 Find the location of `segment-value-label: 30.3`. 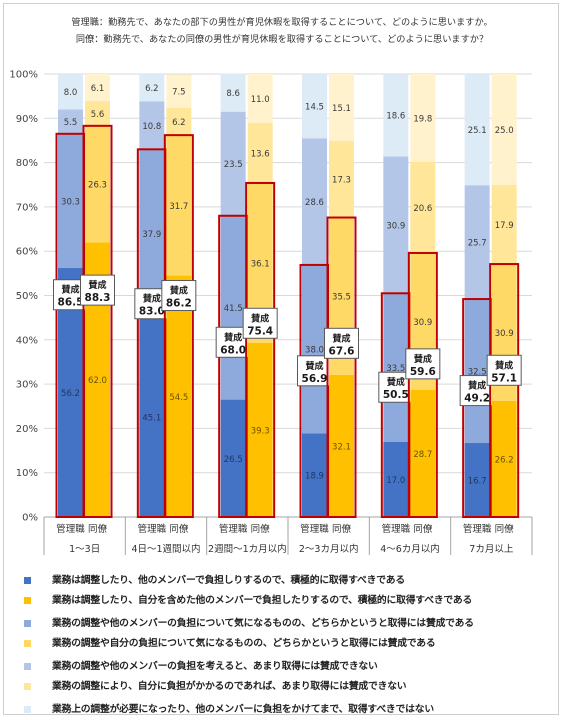

segment-value-label: 30.3 is located at coordinates (70, 202).